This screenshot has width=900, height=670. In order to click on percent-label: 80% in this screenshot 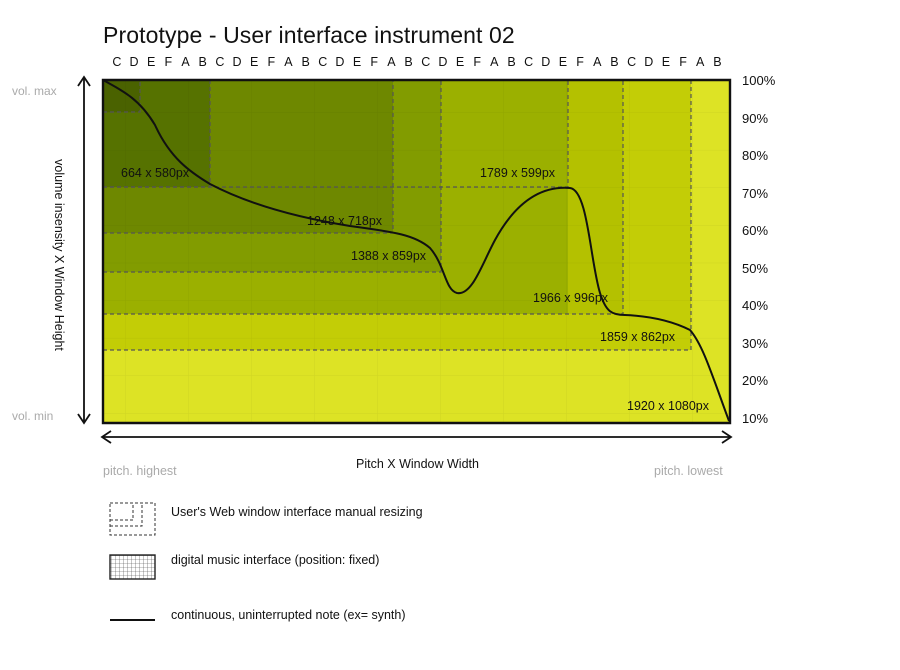, I will do `click(755, 156)`.